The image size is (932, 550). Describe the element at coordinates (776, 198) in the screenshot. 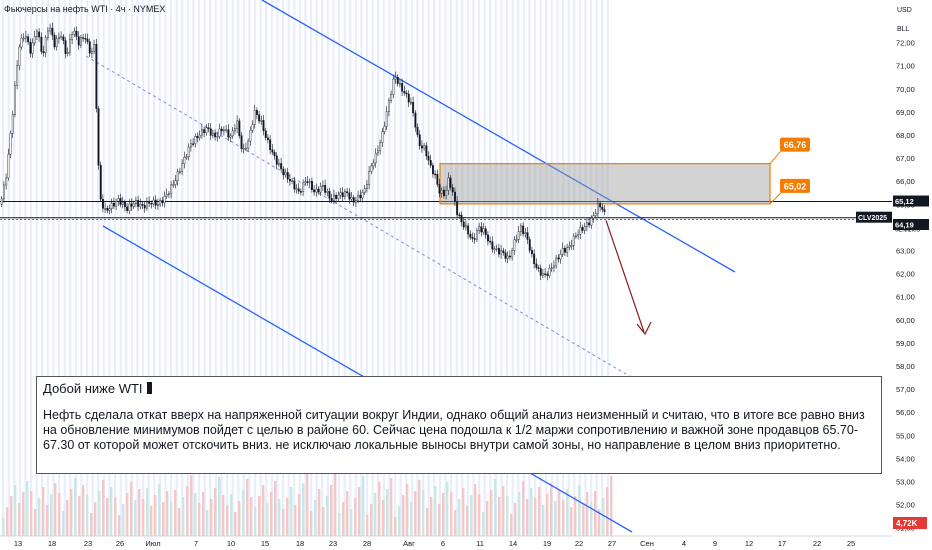

I see `zone-low-leader` at that location.